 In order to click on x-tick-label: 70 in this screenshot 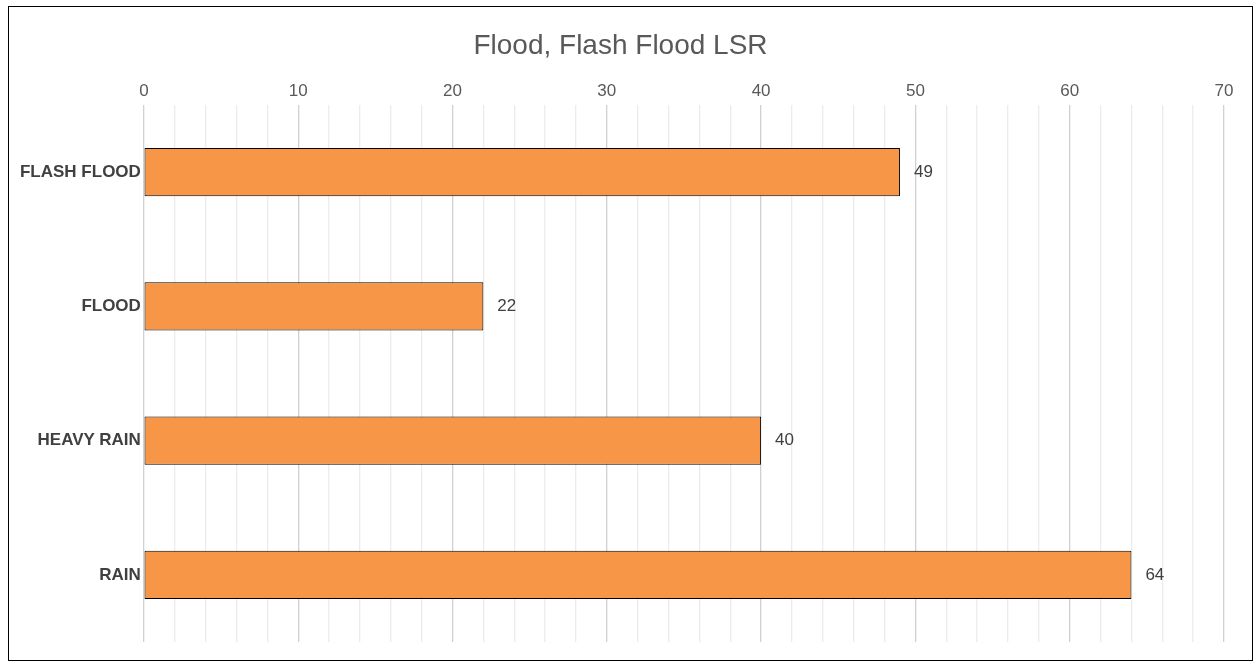, I will do `click(1224, 91)`.